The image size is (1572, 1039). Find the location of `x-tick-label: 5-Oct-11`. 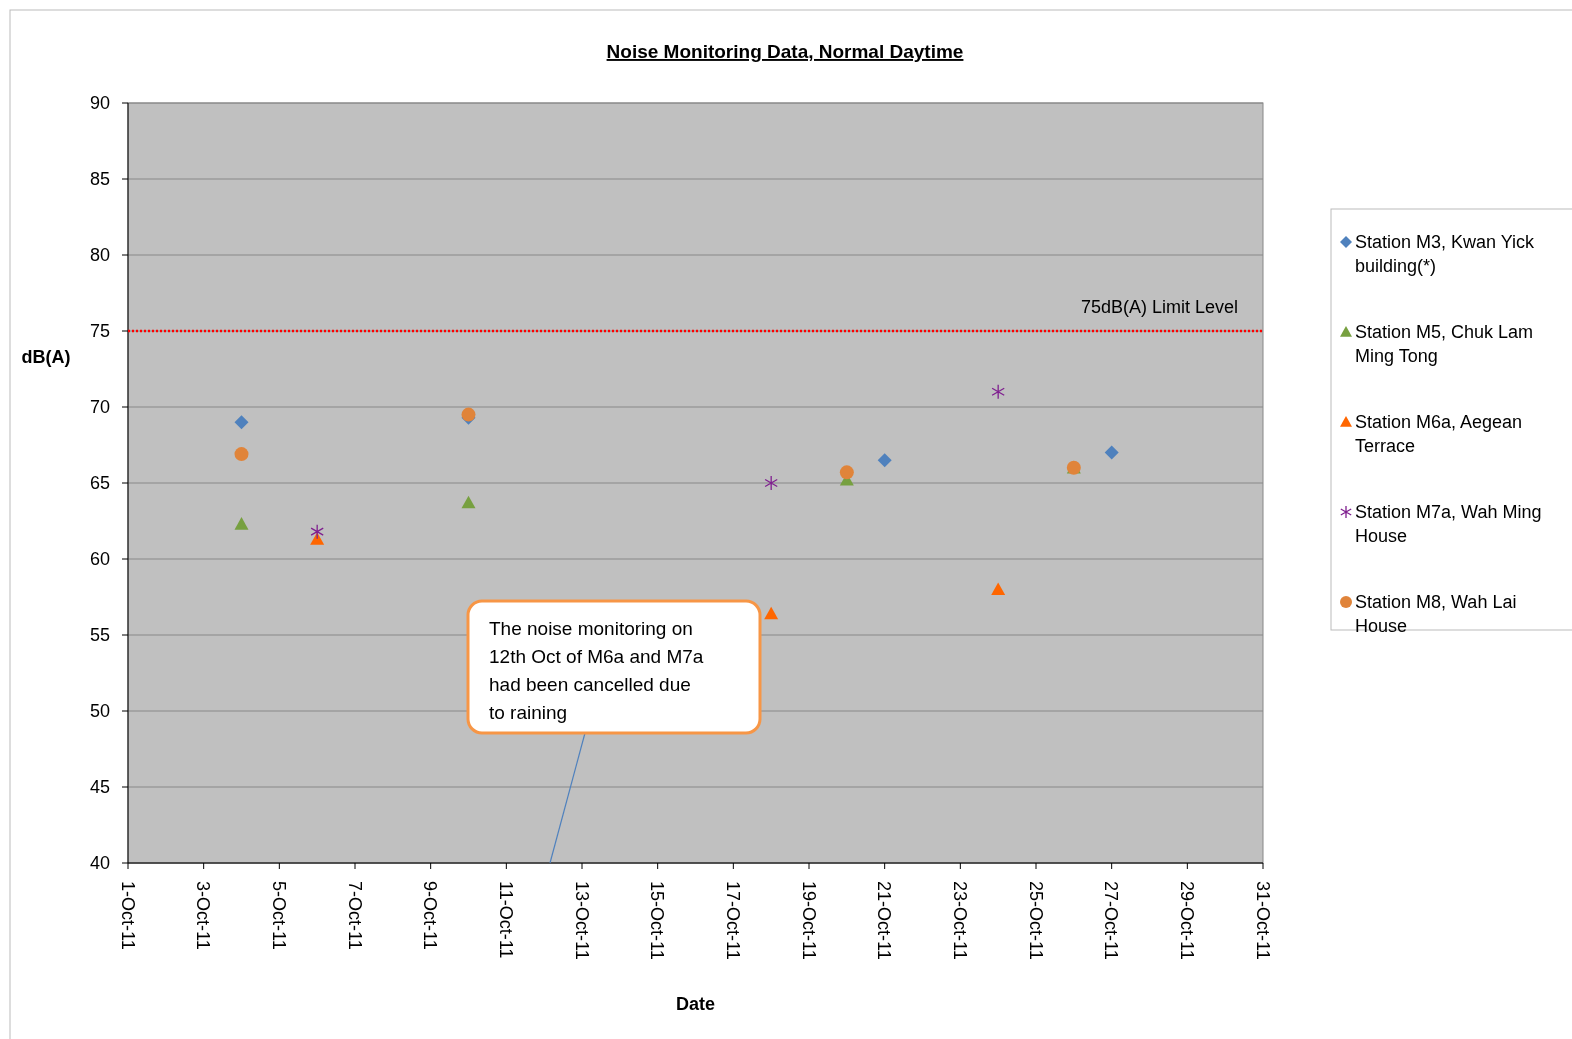

x-tick-label: 5-Oct-11 is located at coordinates (279, 915).